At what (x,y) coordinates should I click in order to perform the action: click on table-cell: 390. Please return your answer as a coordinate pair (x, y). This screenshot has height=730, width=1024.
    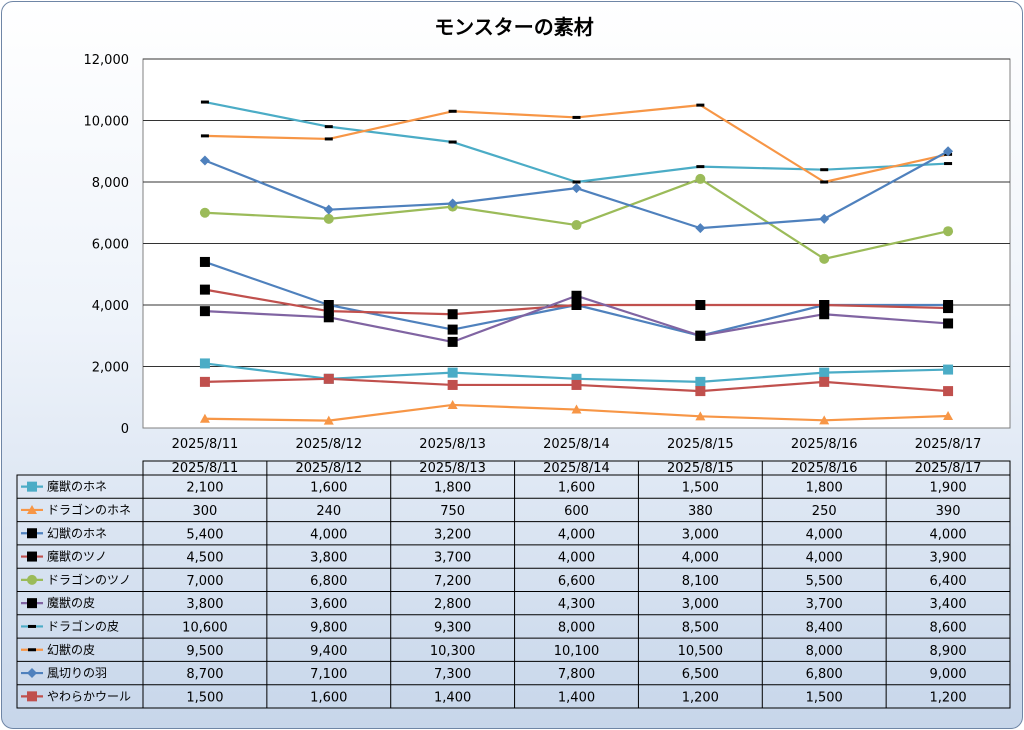
    Looking at the image, I should click on (948, 511).